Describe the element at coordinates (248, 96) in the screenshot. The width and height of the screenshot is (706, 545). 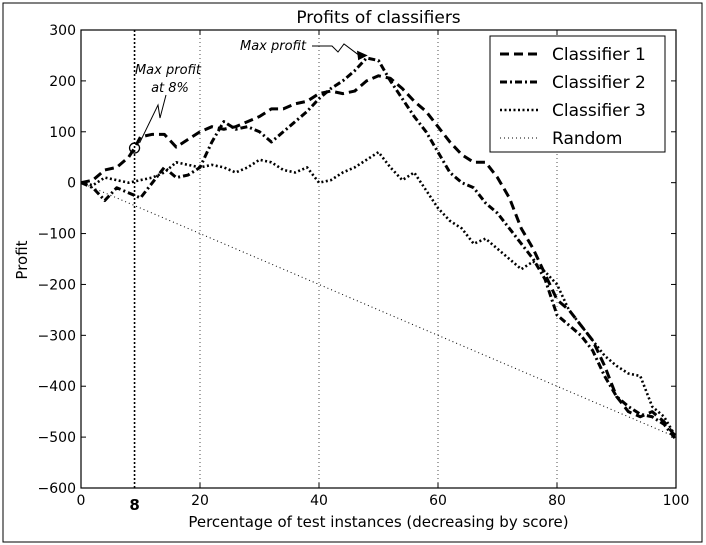
I see `annotations: Max profit at 8% Max profit` at that location.